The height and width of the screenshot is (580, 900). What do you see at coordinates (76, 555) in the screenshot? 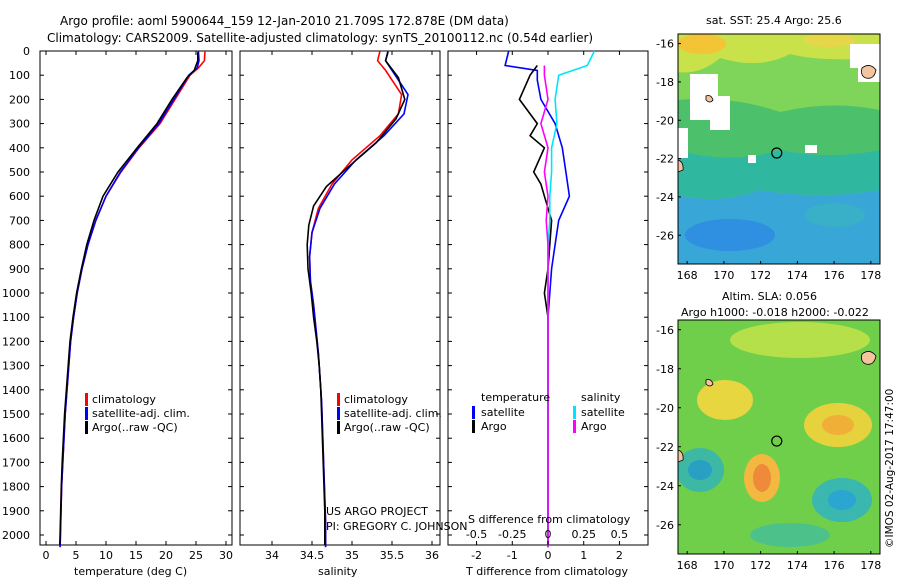
I see `x-tick-label: 5` at bounding box center [76, 555].